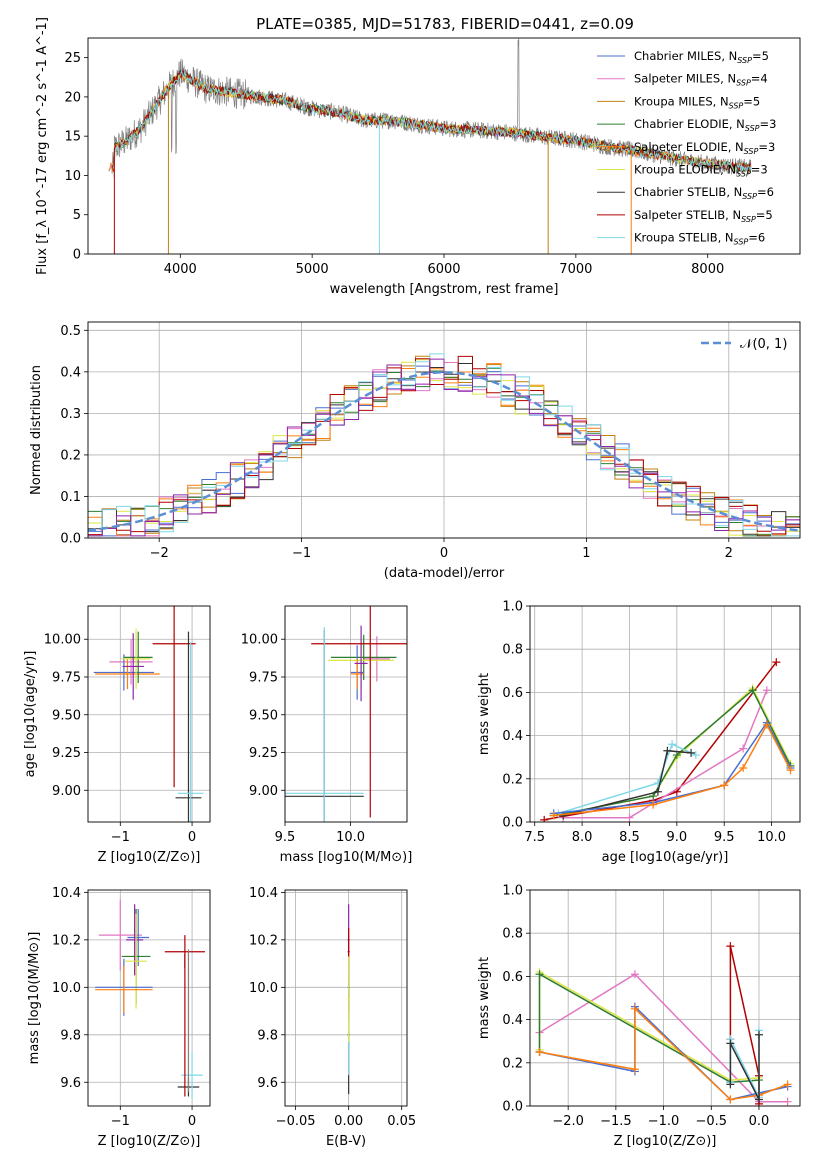 Image resolution: width=819 pixels, height=1170 pixels. What do you see at coordinates (704, 148) in the screenshot?
I see `legend-label: Salpeter ELODIE, NSSP=3` at bounding box center [704, 148].